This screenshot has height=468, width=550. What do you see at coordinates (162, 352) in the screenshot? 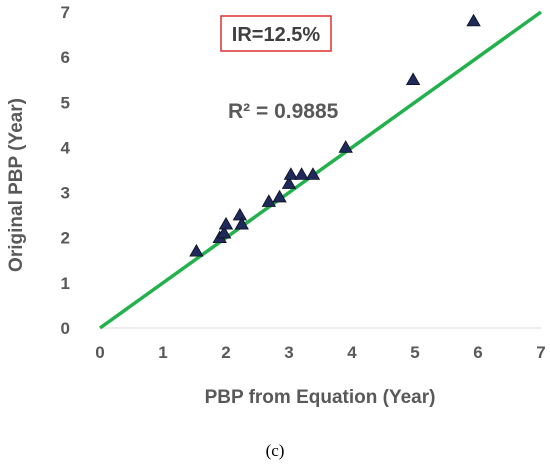
I see `x-tick-label: 1` at bounding box center [162, 352].